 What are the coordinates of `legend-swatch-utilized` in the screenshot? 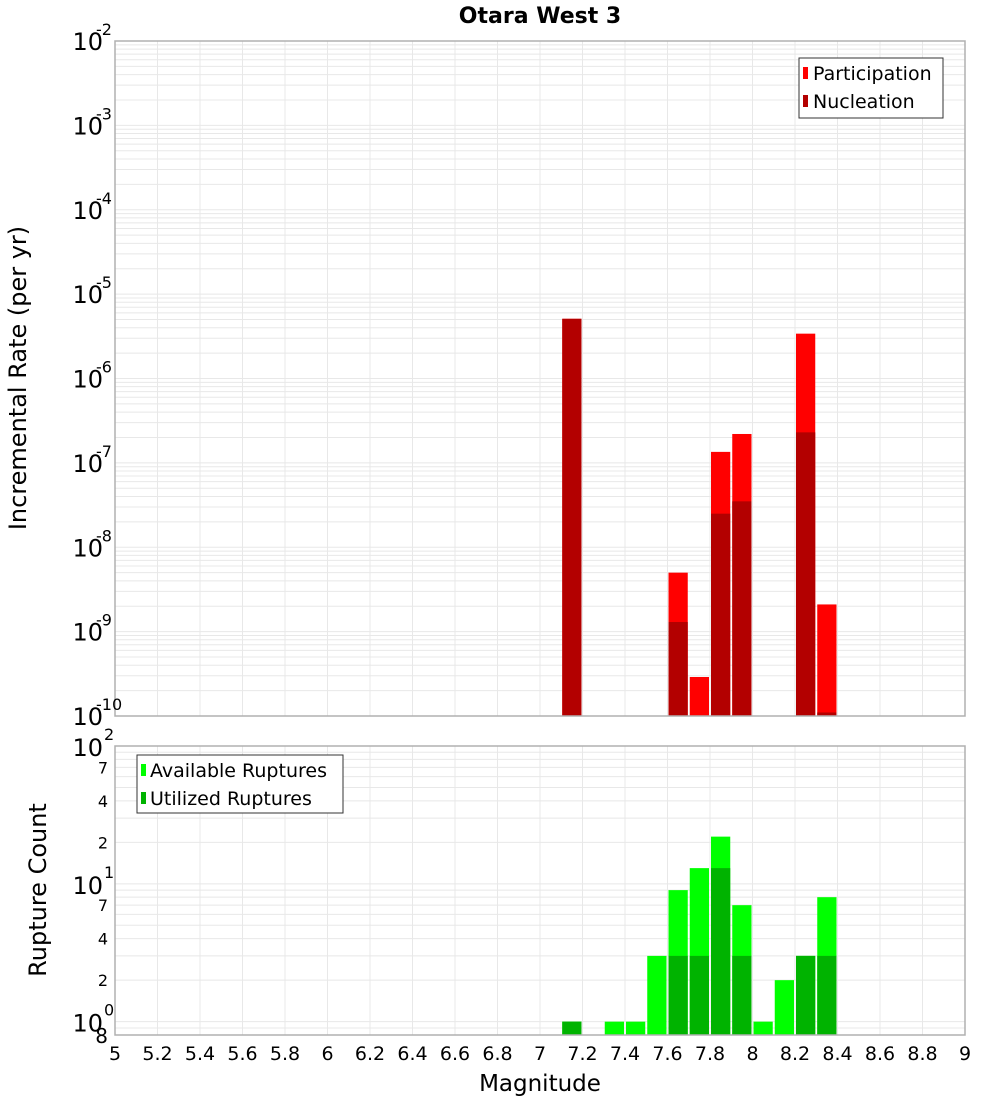 It's located at (143, 798).